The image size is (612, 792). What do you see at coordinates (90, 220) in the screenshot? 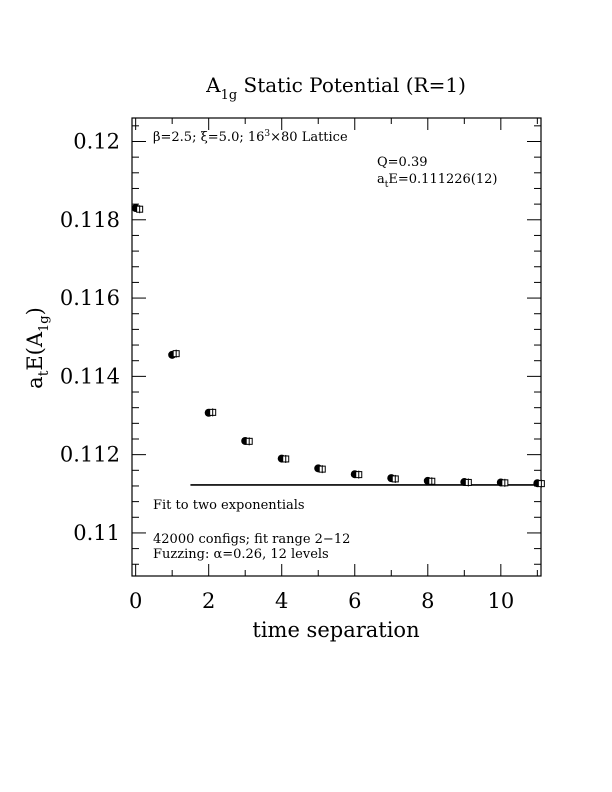
I see `y-tick-label: 0.118` at bounding box center [90, 220].